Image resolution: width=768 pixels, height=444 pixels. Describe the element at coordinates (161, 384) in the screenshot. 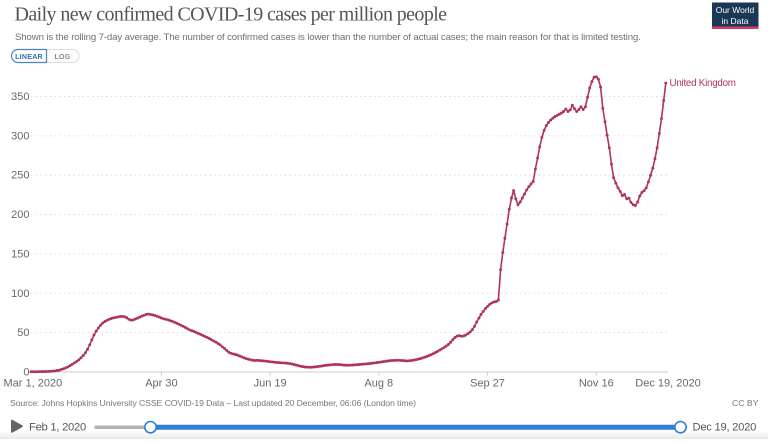

I see `svg-text: Apr 30` at that location.